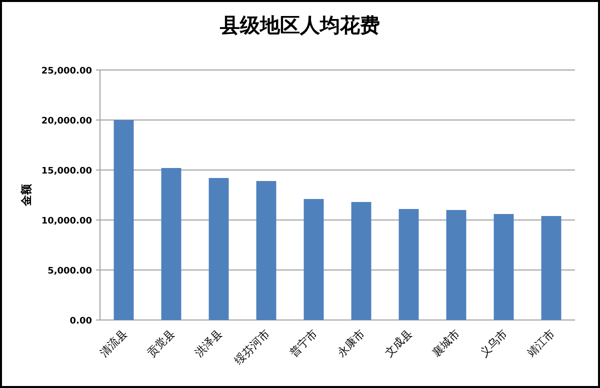  What do you see at coordinates (398, 343) in the screenshot?
I see `x-tick-label: 文成县` at bounding box center [398, 343].